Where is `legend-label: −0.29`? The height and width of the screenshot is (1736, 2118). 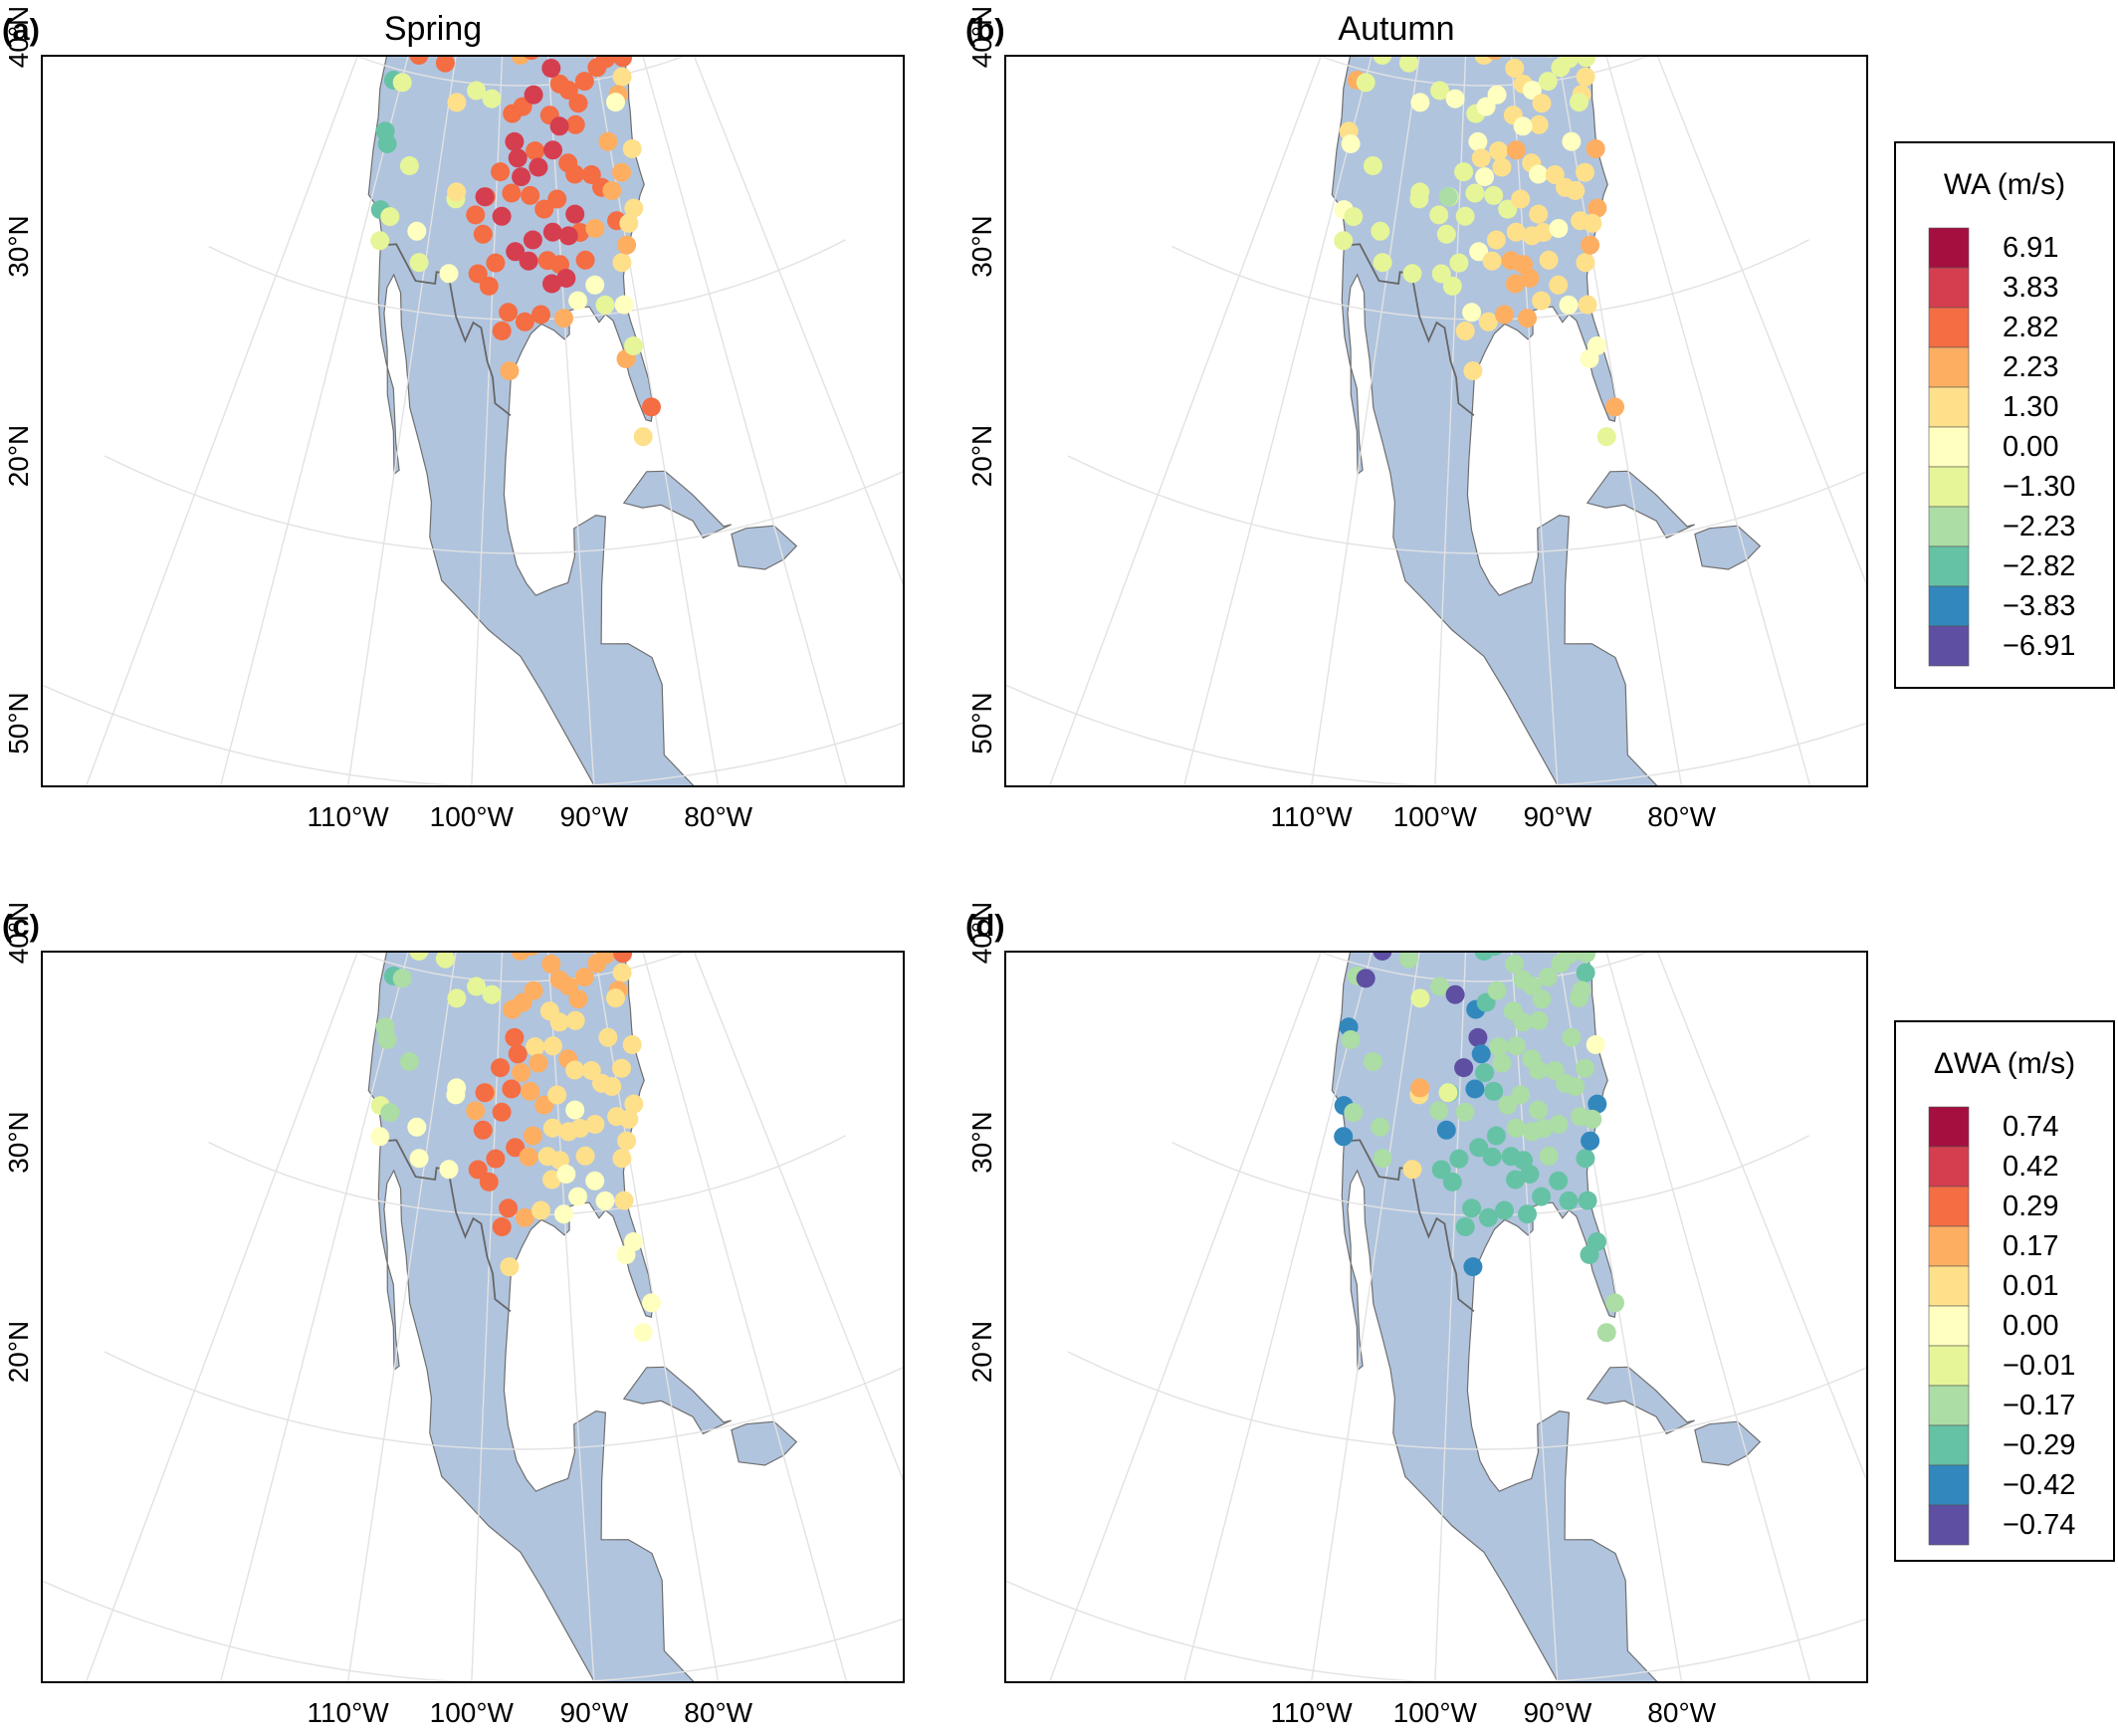
legend-label: −0.29 is located at coordinates (2039, 1445).